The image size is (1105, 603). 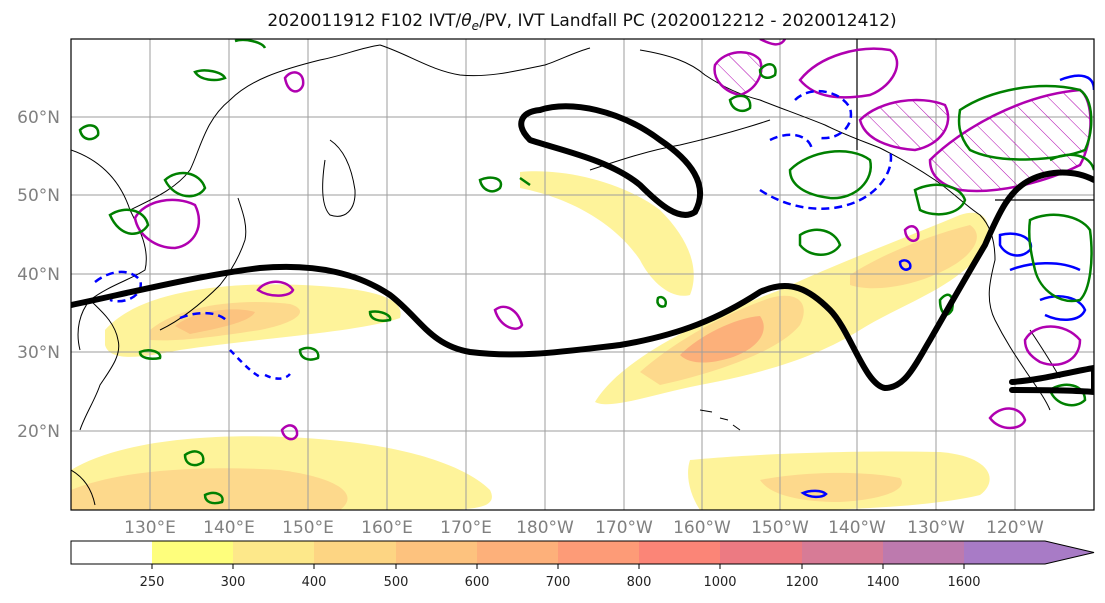 What do you see at coordinates (118, 286) in the screenshot?
I see `theta-e-dashed-west` at bounding box center [118, 286].